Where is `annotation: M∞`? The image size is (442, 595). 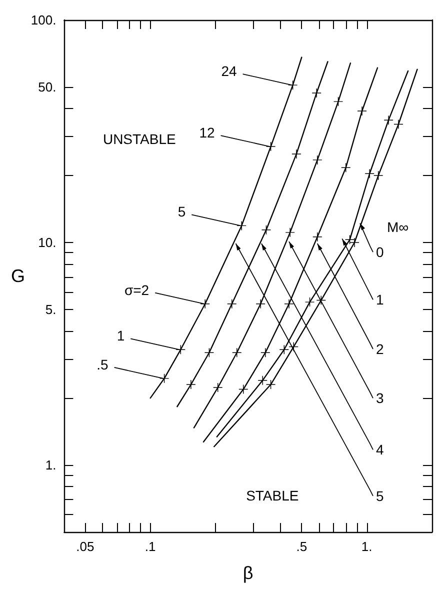 annotation: M∞ is located at coordinates (397, 226).